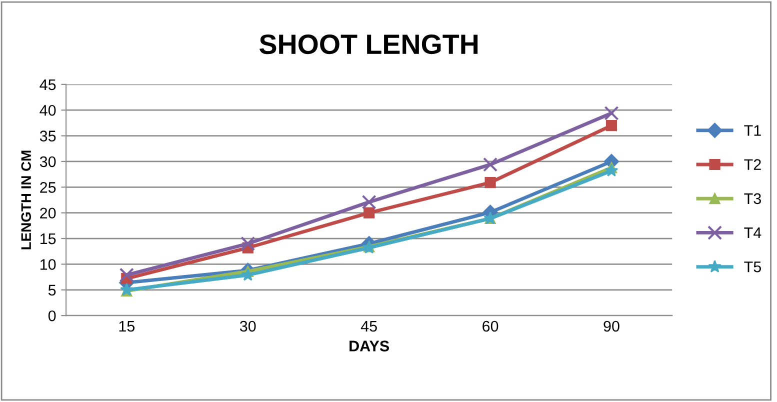 This screenshot has height=402, width=777. What do you see at coordinates (248, 326) in the screenshot?
I see `x-tick-label: 30` at bounding box center [248, 326].